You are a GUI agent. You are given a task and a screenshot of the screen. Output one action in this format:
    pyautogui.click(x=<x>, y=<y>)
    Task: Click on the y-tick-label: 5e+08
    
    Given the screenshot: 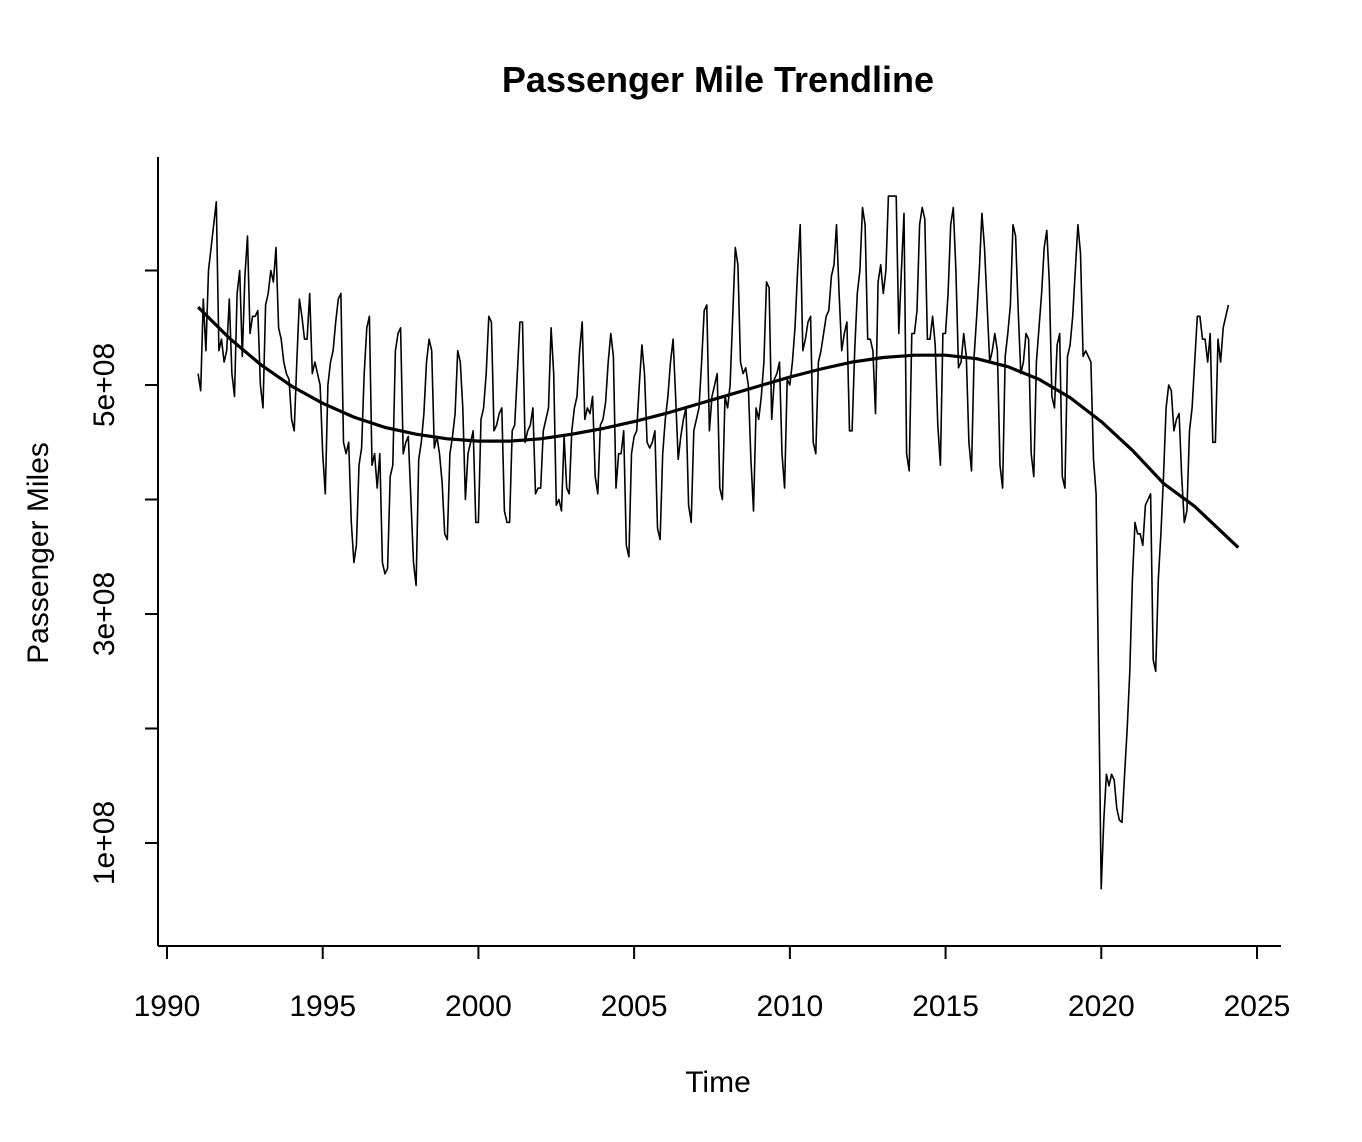 What is the action you would take?
    pyautogui.click(x=104, y=385)
    